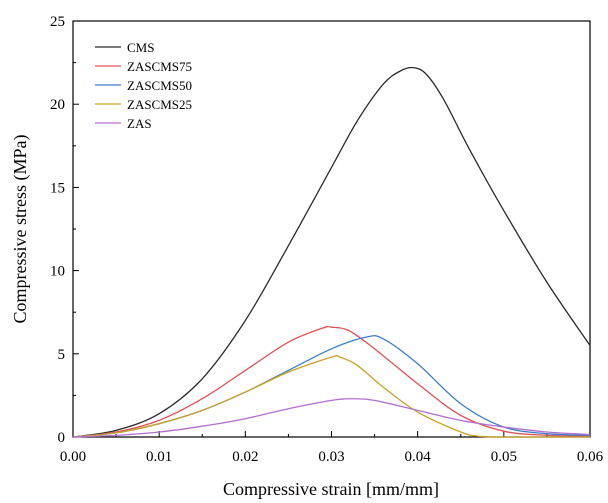 This screenshot has width=608, height=503. What do you see at coordinates (57, 105) in the screenshot?
I see `y-tick-label: 20` at bounding box center [57, 105].